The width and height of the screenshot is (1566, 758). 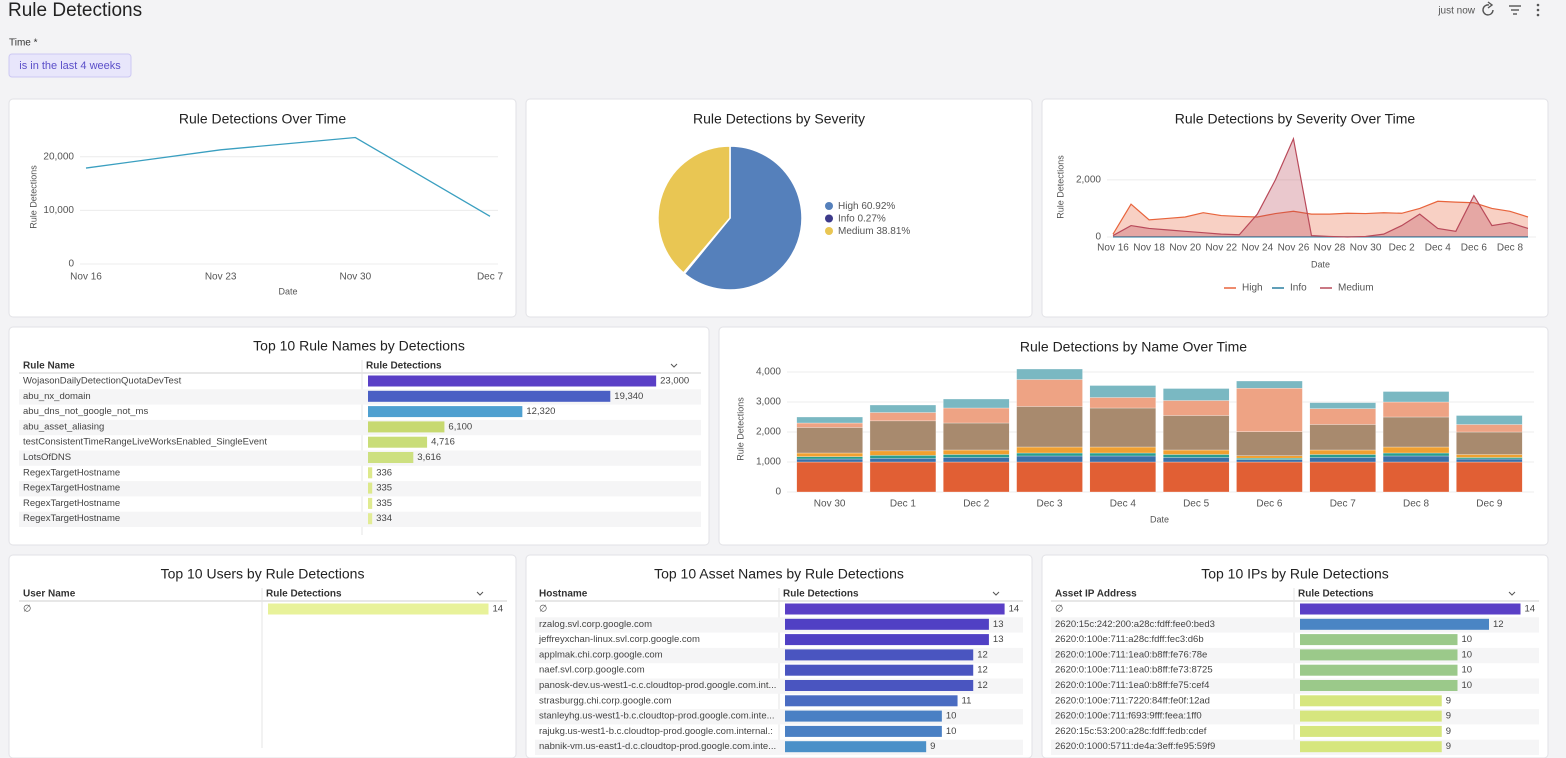 What do you see at coordinates (1510, 248) in the screenshot?
I see `x-tick-label: Dec 8` at bounding box center [1510, 248].